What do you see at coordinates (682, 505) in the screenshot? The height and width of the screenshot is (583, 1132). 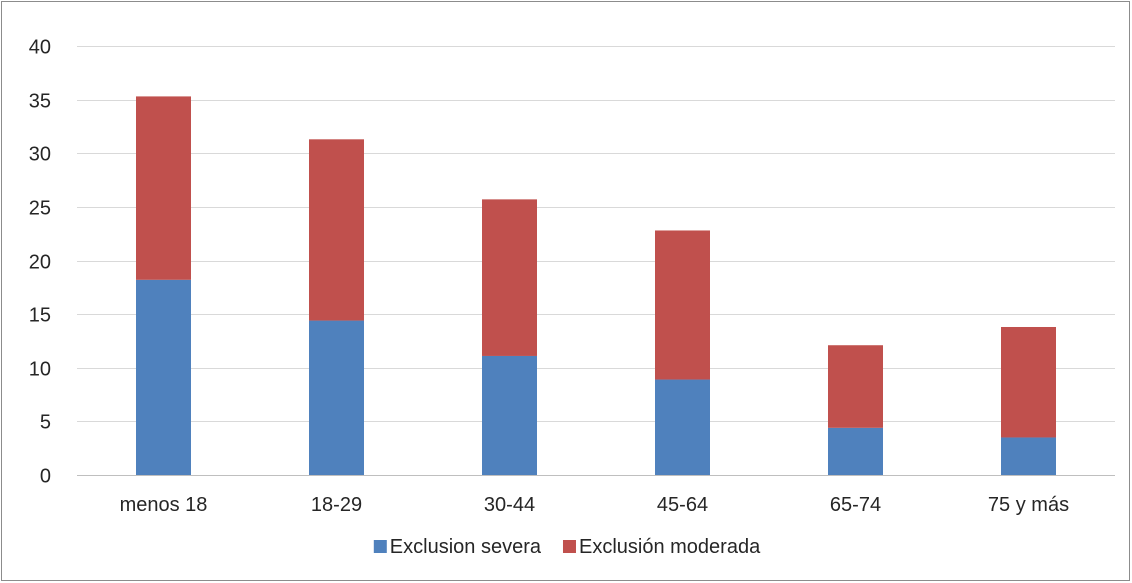 I see `x-tick-label: 45-64` at bounding box center [682, 505].